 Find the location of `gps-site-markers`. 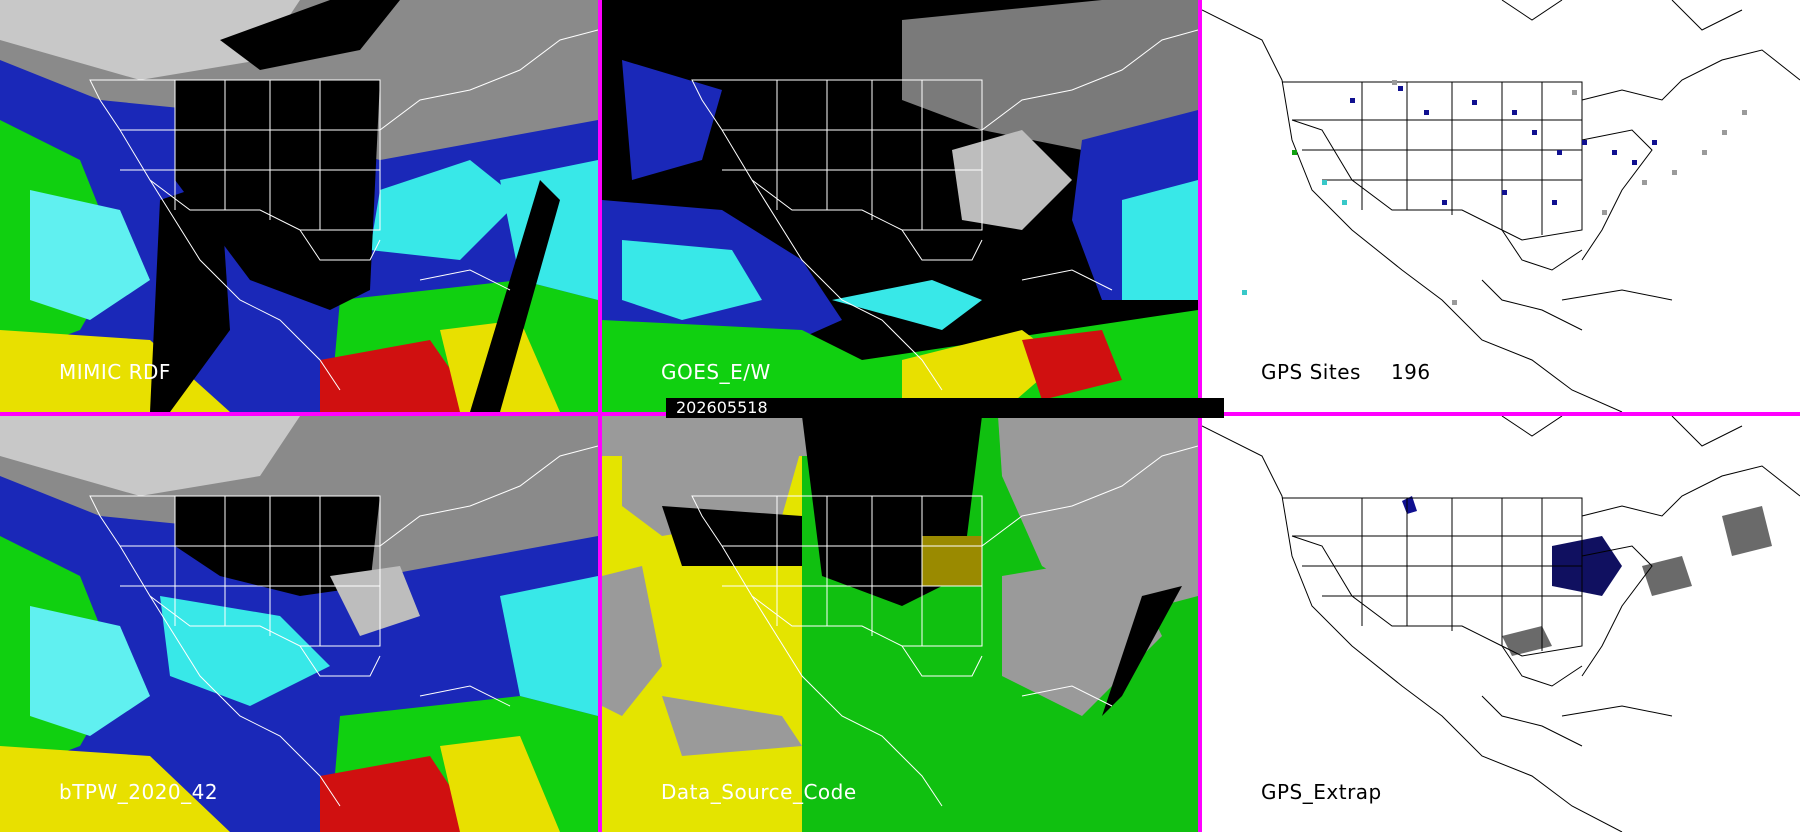

gps-site-markers is located at coordinates (1494, 192).